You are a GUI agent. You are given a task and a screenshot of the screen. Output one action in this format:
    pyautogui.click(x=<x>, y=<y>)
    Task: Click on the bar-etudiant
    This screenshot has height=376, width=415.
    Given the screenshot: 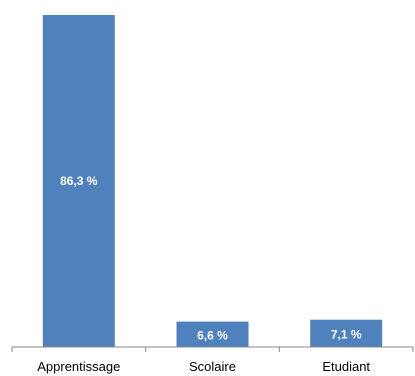 What is the action you would take?
    pyautogui.click(x=346, y=333)
    